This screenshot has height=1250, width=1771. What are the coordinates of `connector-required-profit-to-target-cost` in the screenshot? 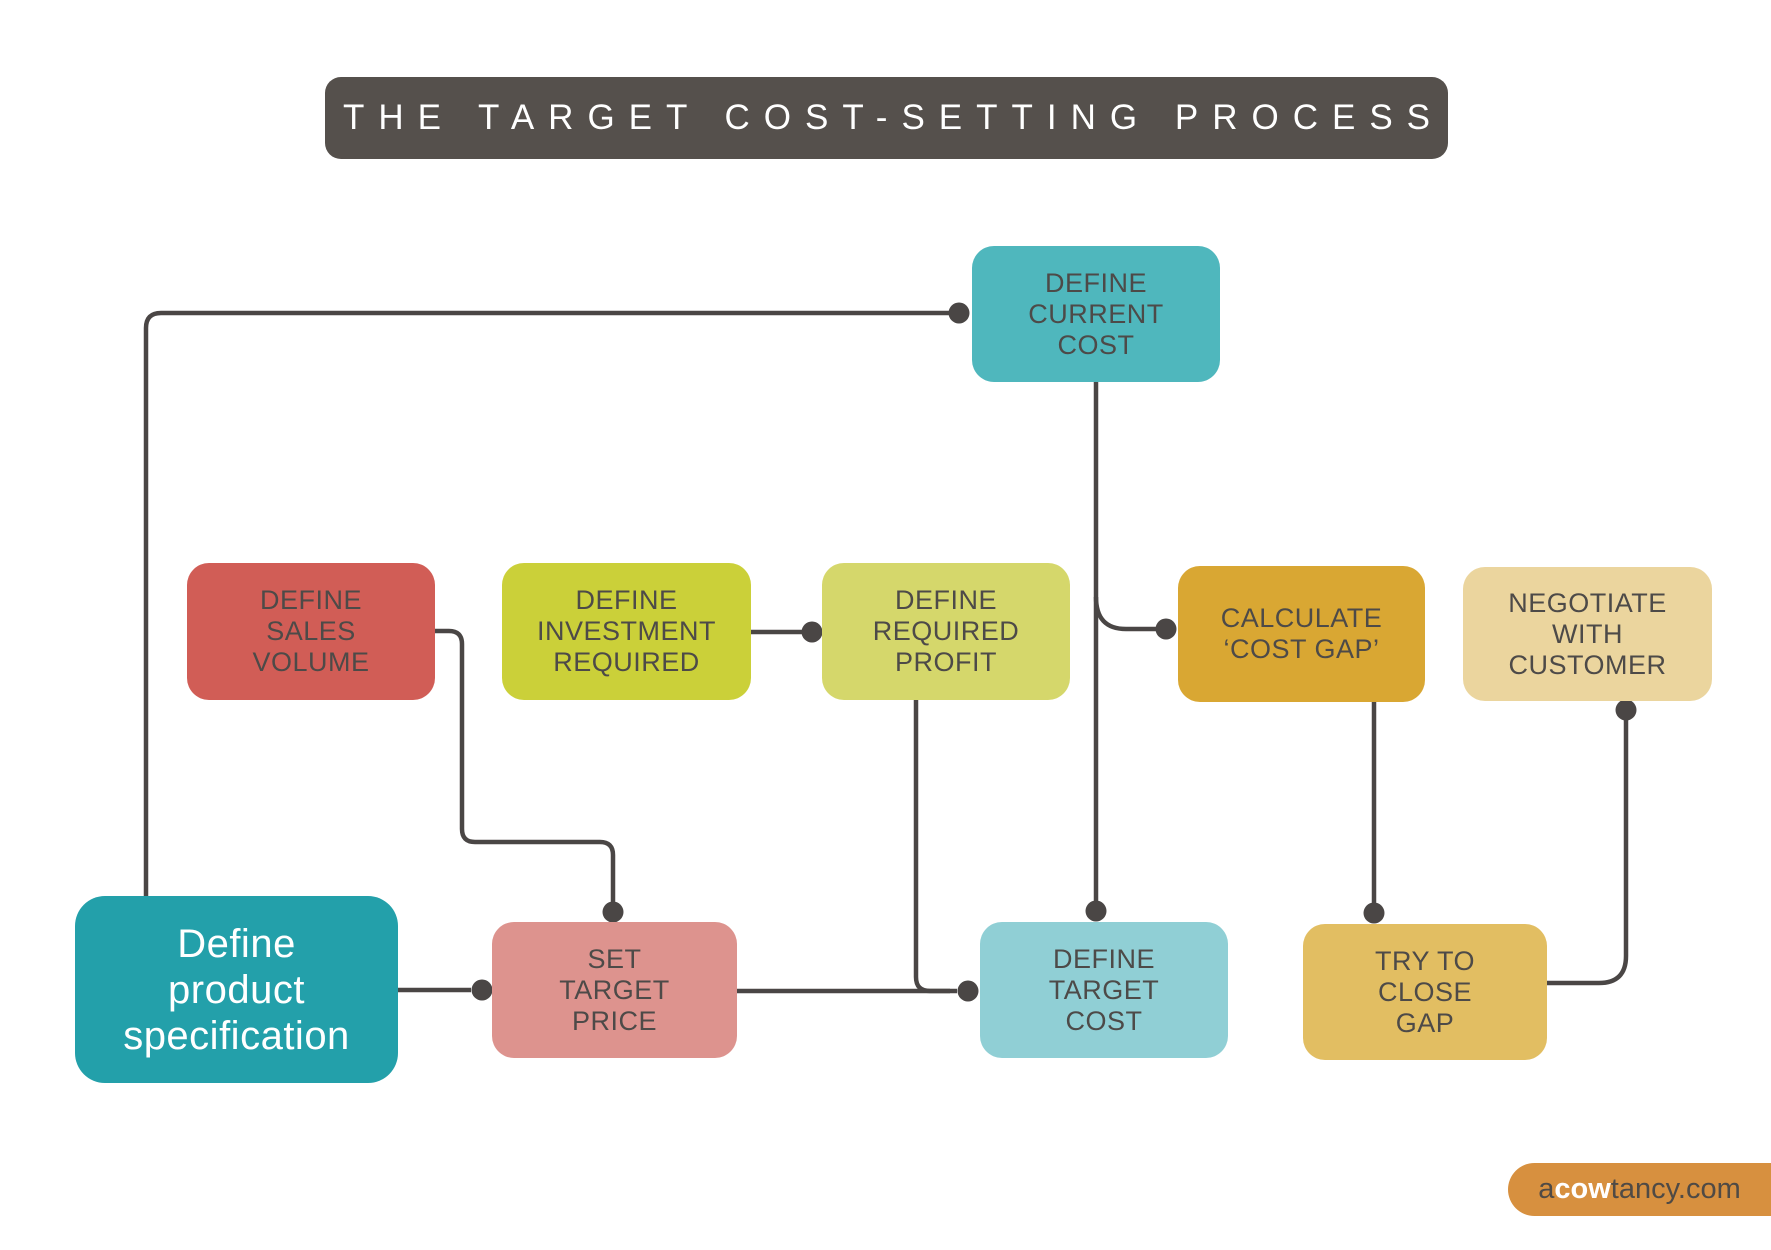 It's located at (931, 847).